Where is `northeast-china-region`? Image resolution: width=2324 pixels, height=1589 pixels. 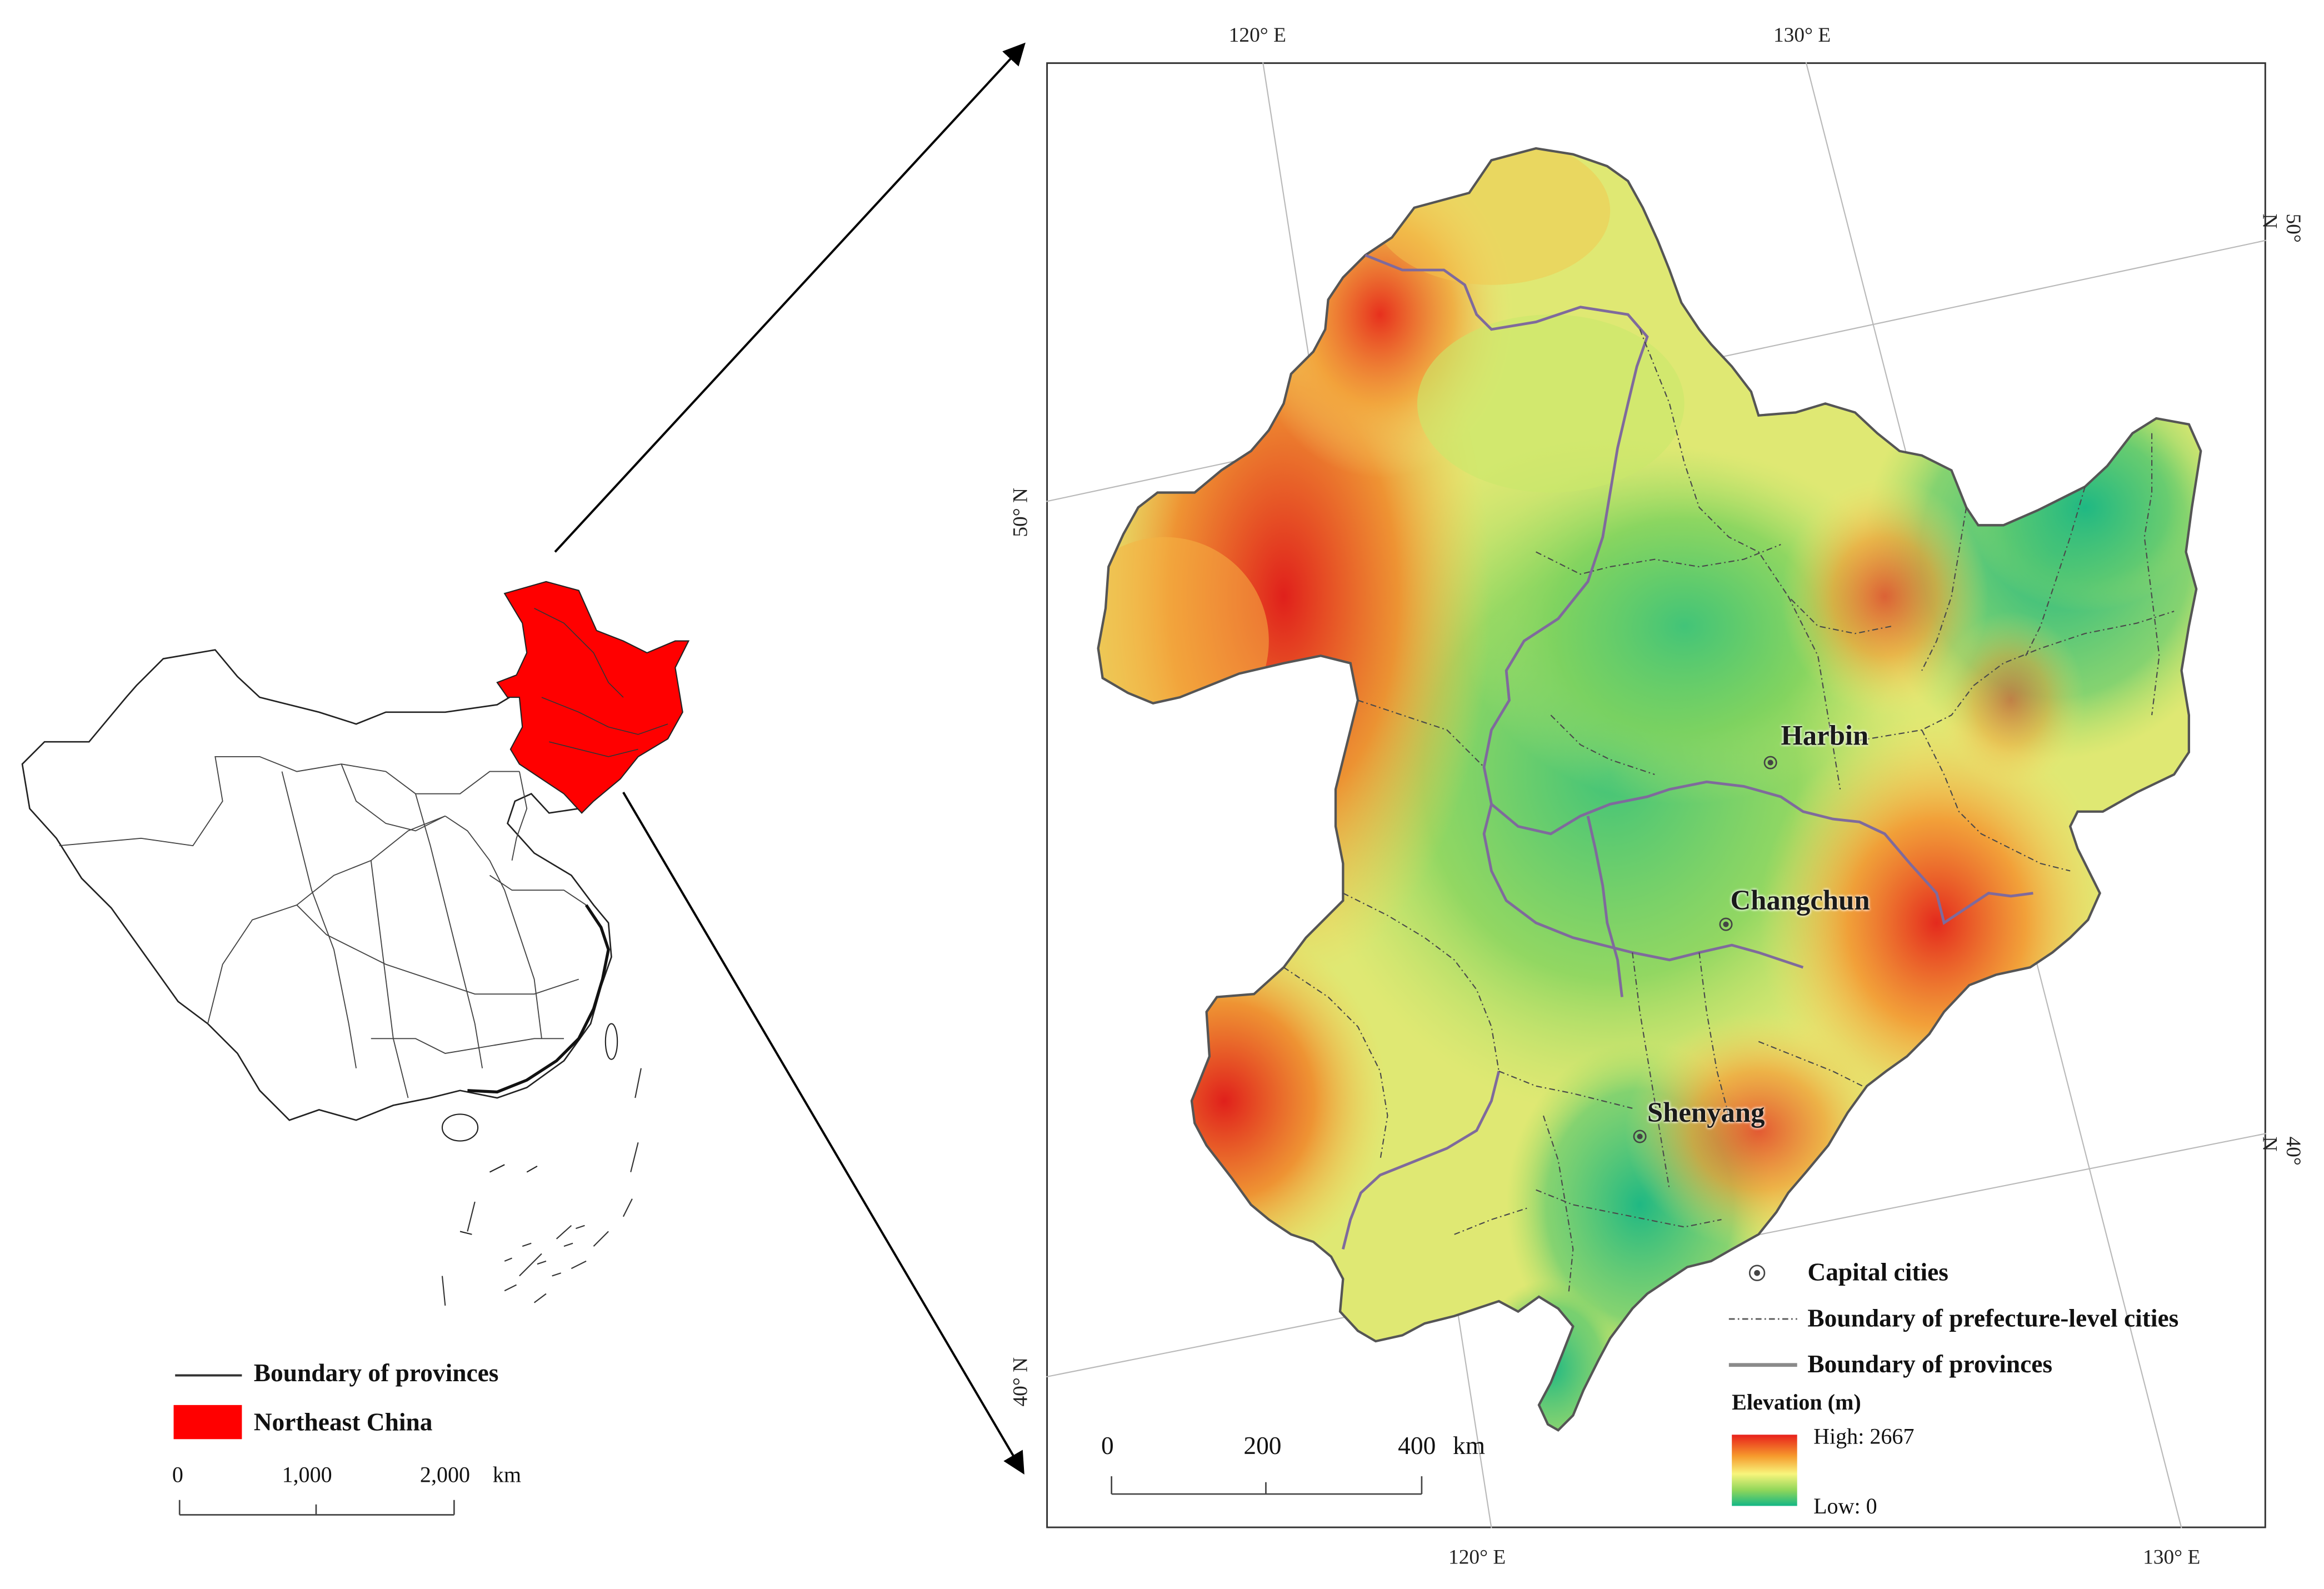 northeast-china-region is located at coordinates (593, 698).